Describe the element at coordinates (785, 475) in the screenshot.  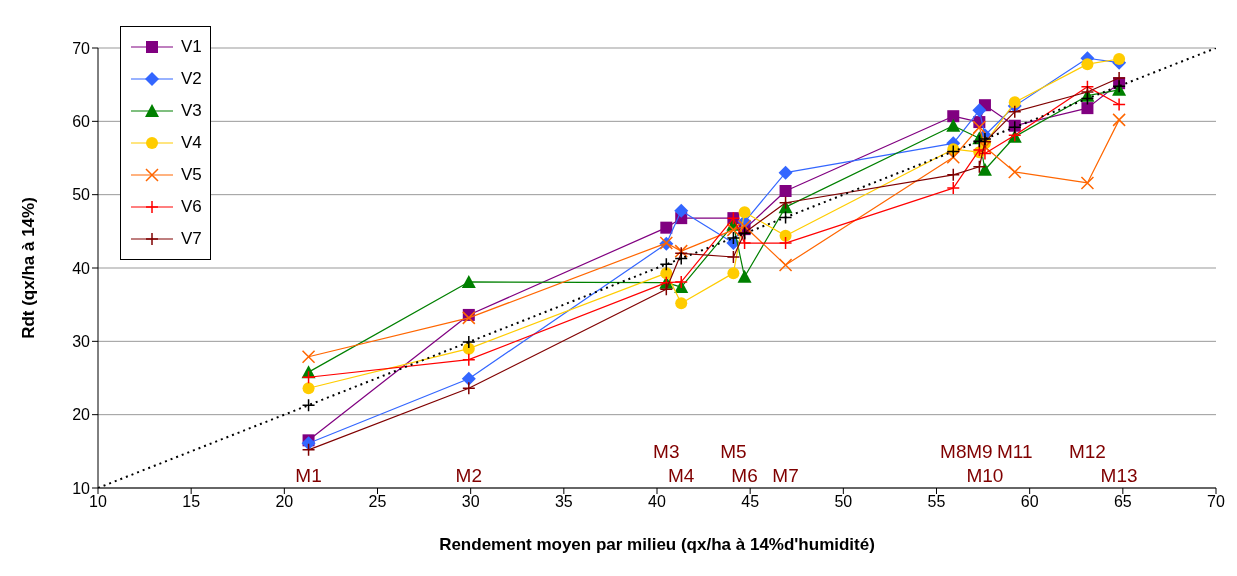
I see `annotation: M7` at that location.